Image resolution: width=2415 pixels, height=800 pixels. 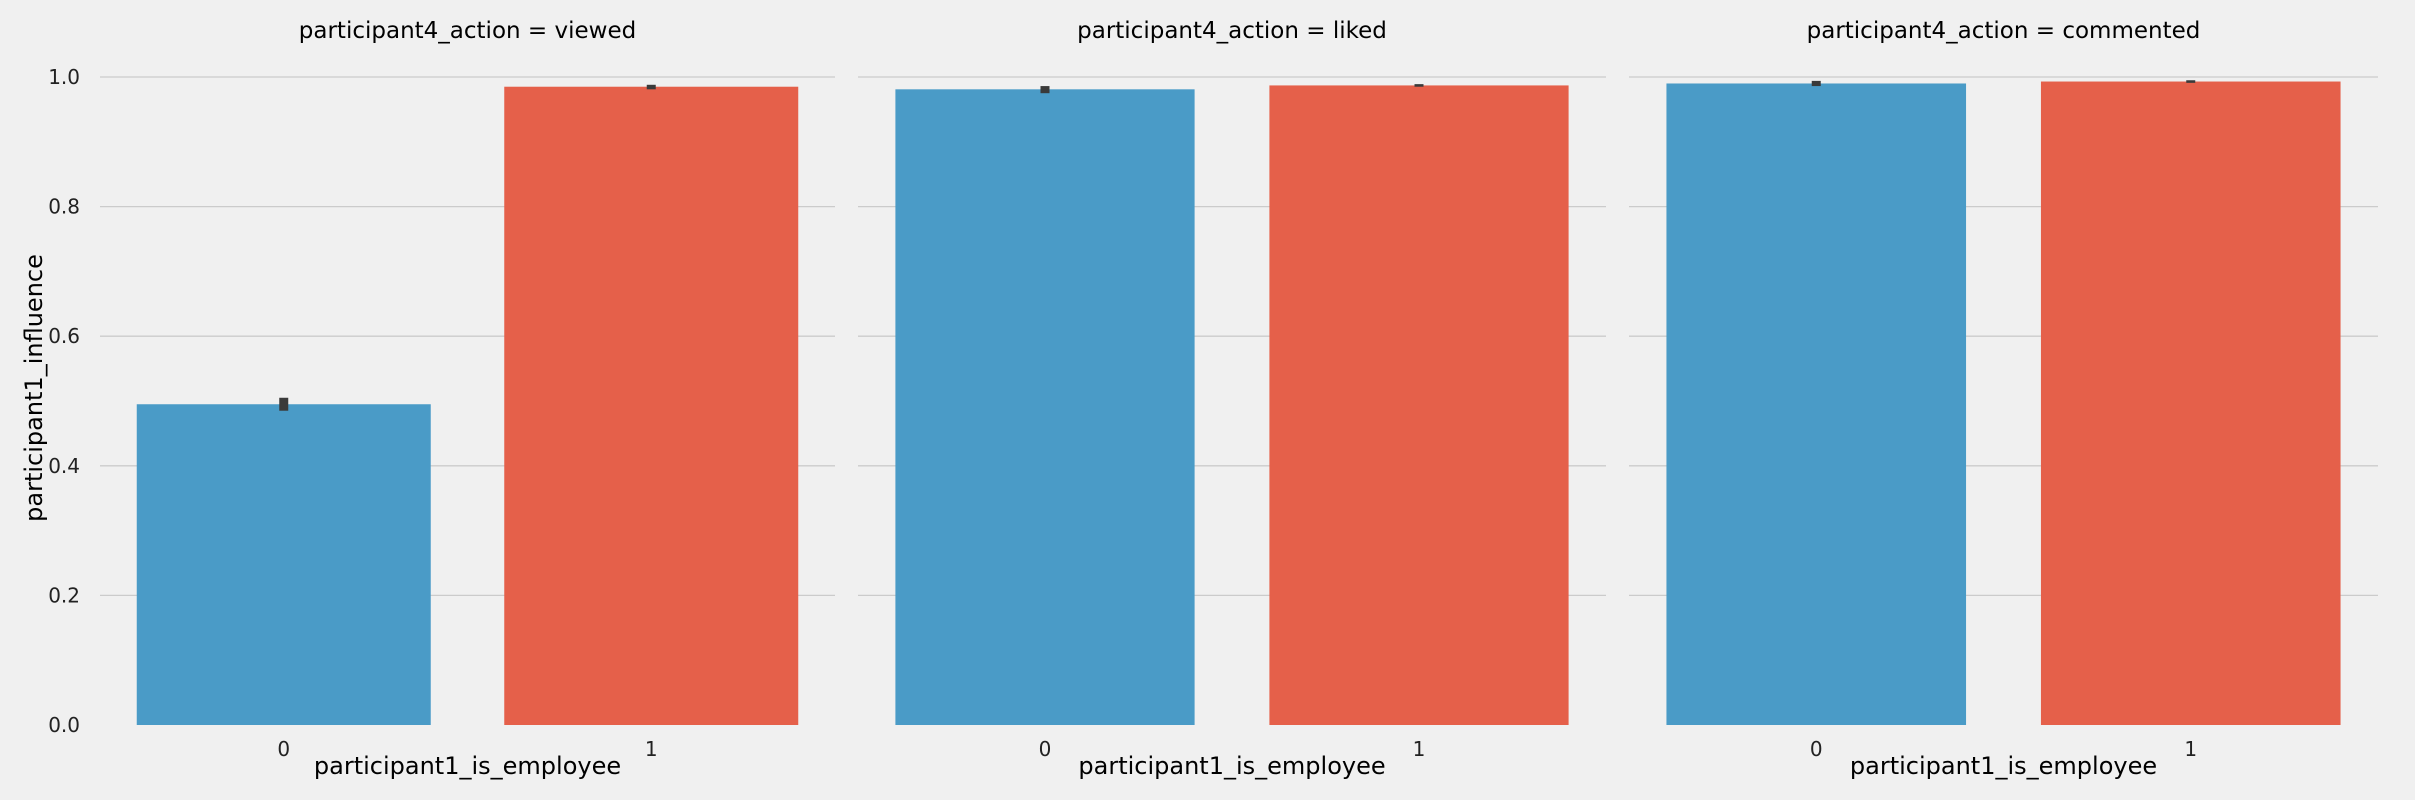 What do you see at coordinates (1232, 31) in the screenshot?
I see `panel-title: participant4_action = liked` at bounding box center [1232, 31].